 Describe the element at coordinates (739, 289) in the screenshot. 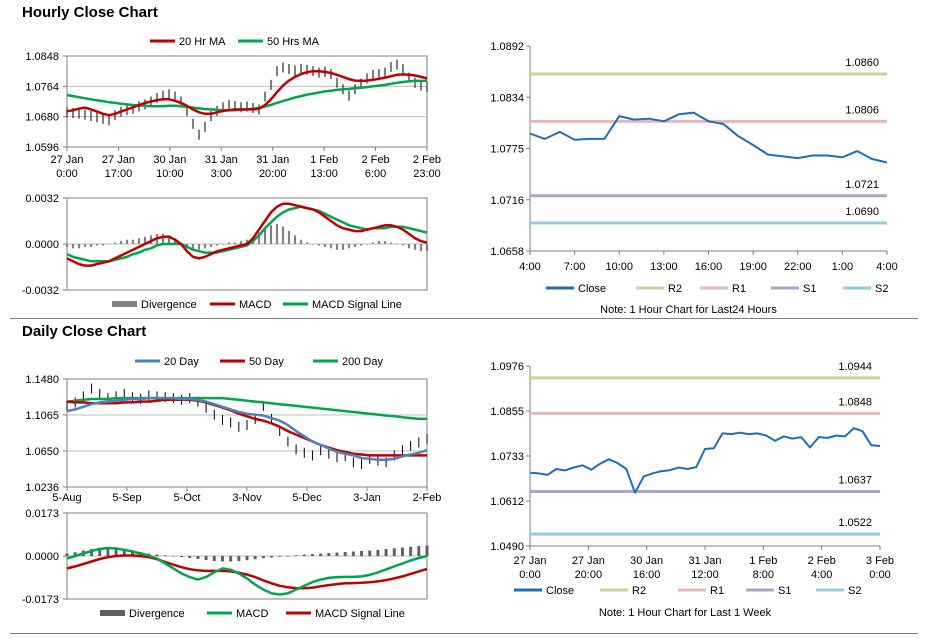

I see `hourly-levels-legend-label: R1` at that location.